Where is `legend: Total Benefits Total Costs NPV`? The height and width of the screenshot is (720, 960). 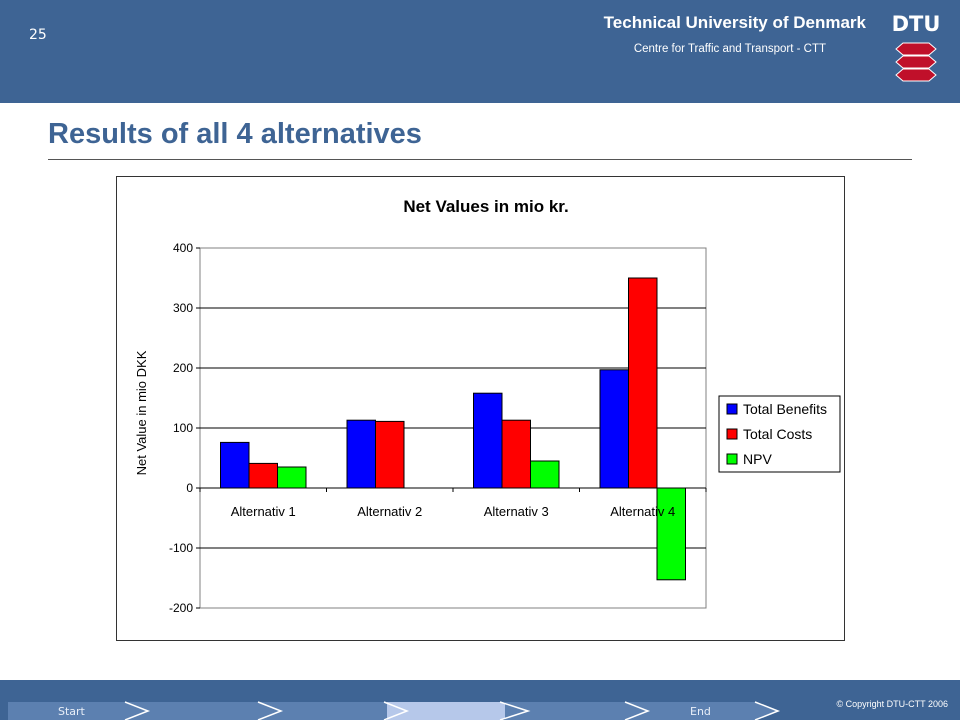 legend: Total Benefits Total Costs NPV is located at coordinates (779, 434).